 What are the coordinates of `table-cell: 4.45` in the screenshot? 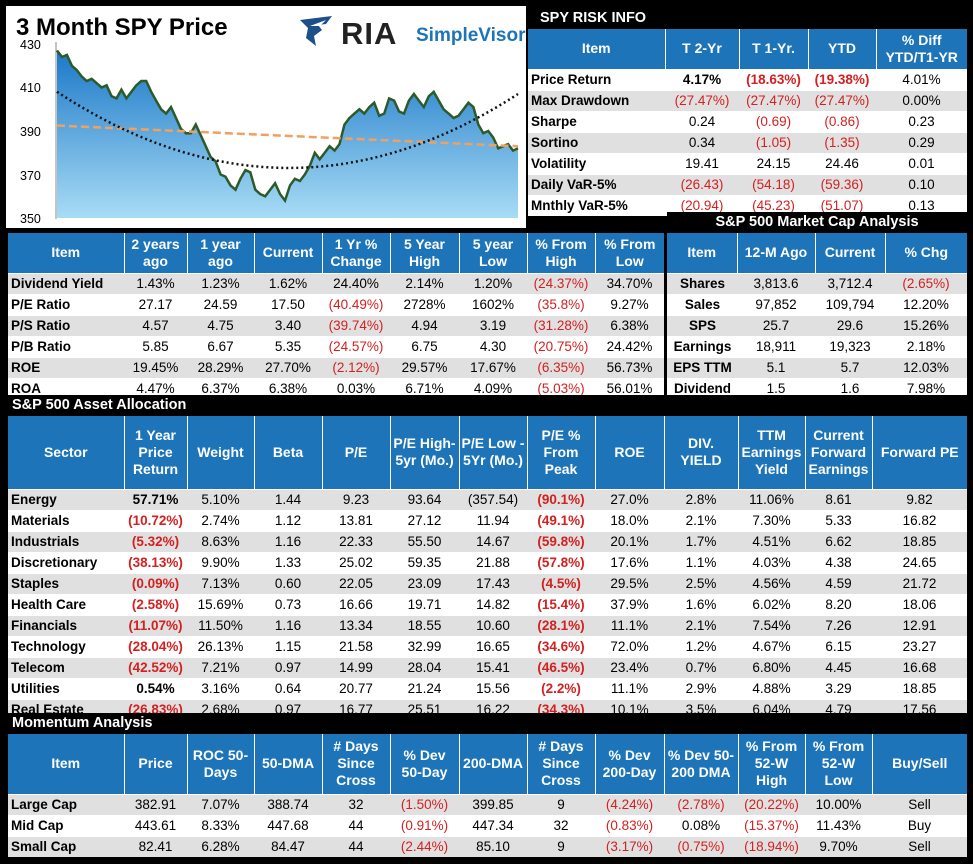 It's located at (838, 667).